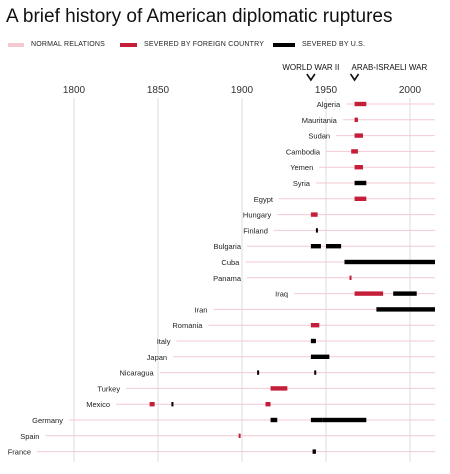 Image resolution: width=450 pixels, height=474 pixels. What do you see at coordinates (29, 436) in the screenshot?
I see `country-label-spain: Spain` at bounding box center [29, 436].